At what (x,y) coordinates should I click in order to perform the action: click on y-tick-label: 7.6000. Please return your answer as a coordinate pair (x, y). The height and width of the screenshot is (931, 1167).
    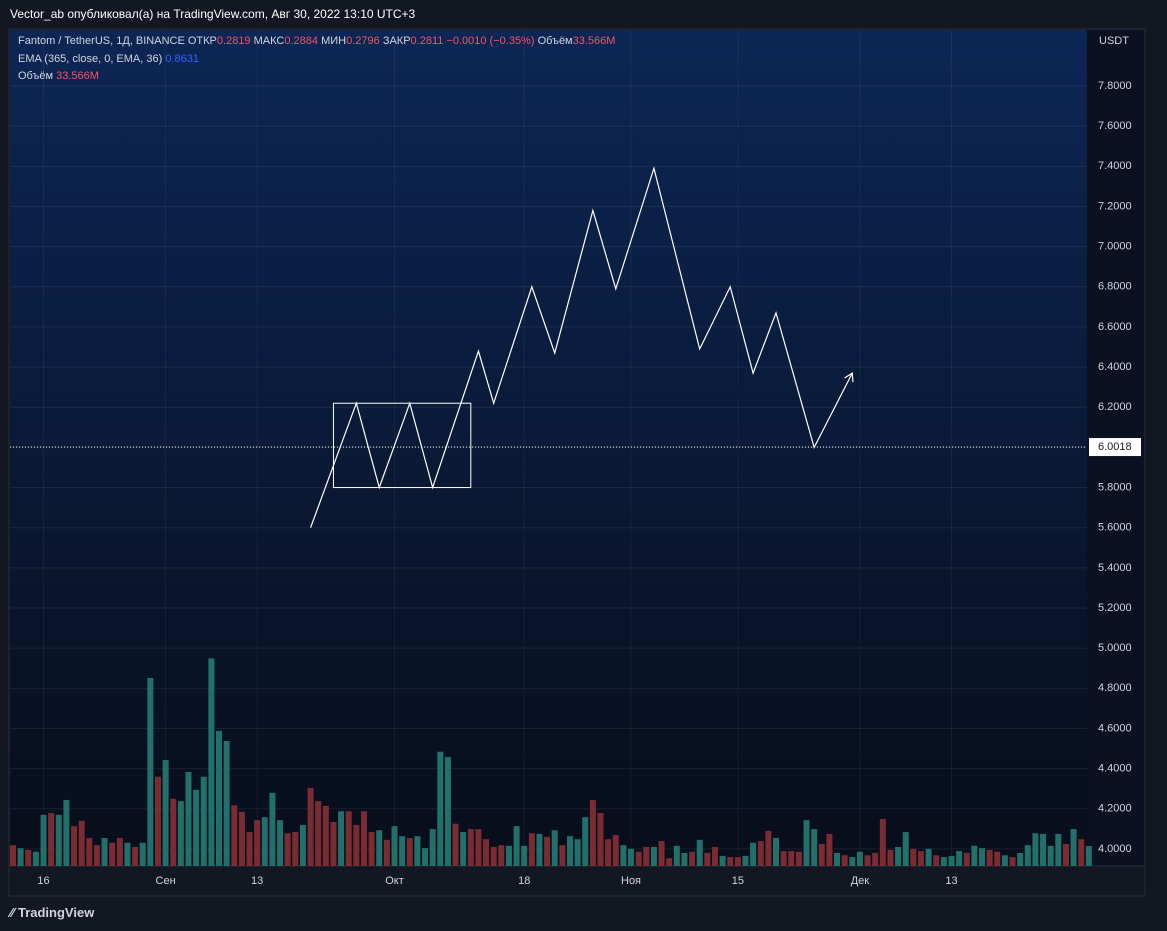
    Looking at the image, I should click on (1115, 126).